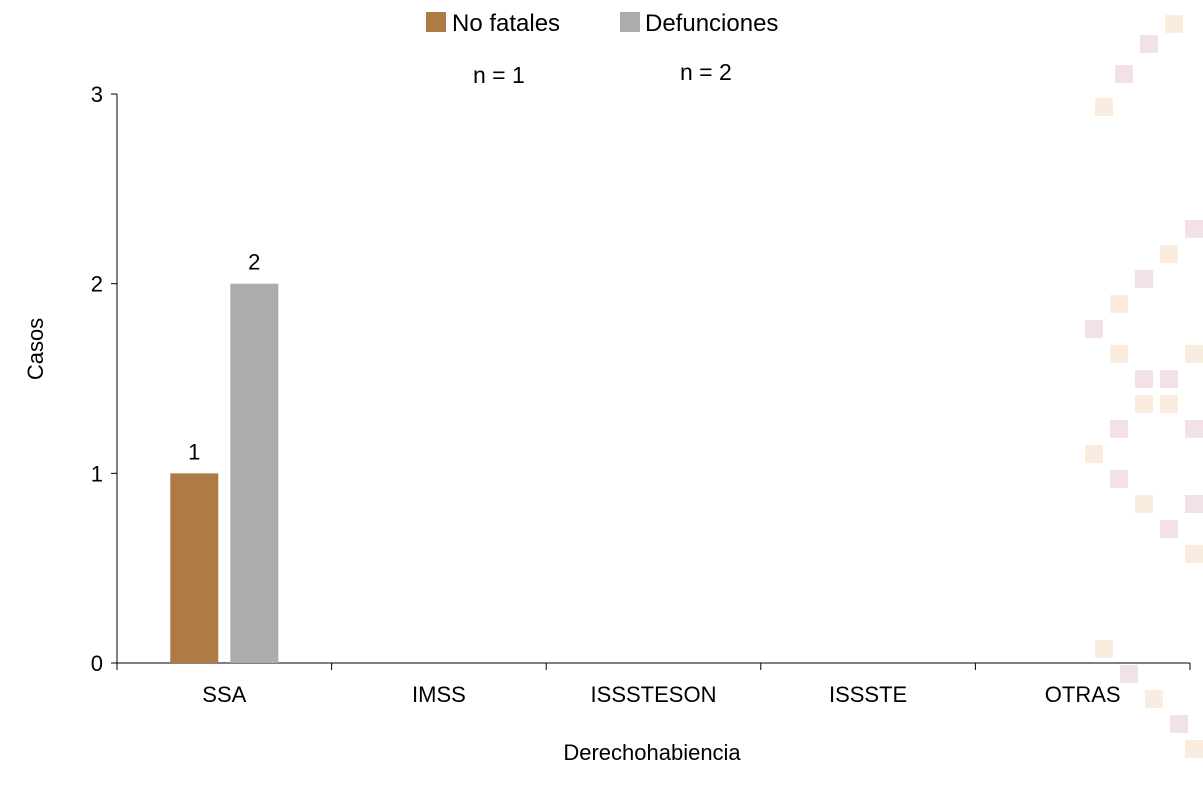  What do you see at coordinates (35, 349) in the screenshot?
I see `y-axis-title: Casos` at bounding box center [35, 349].